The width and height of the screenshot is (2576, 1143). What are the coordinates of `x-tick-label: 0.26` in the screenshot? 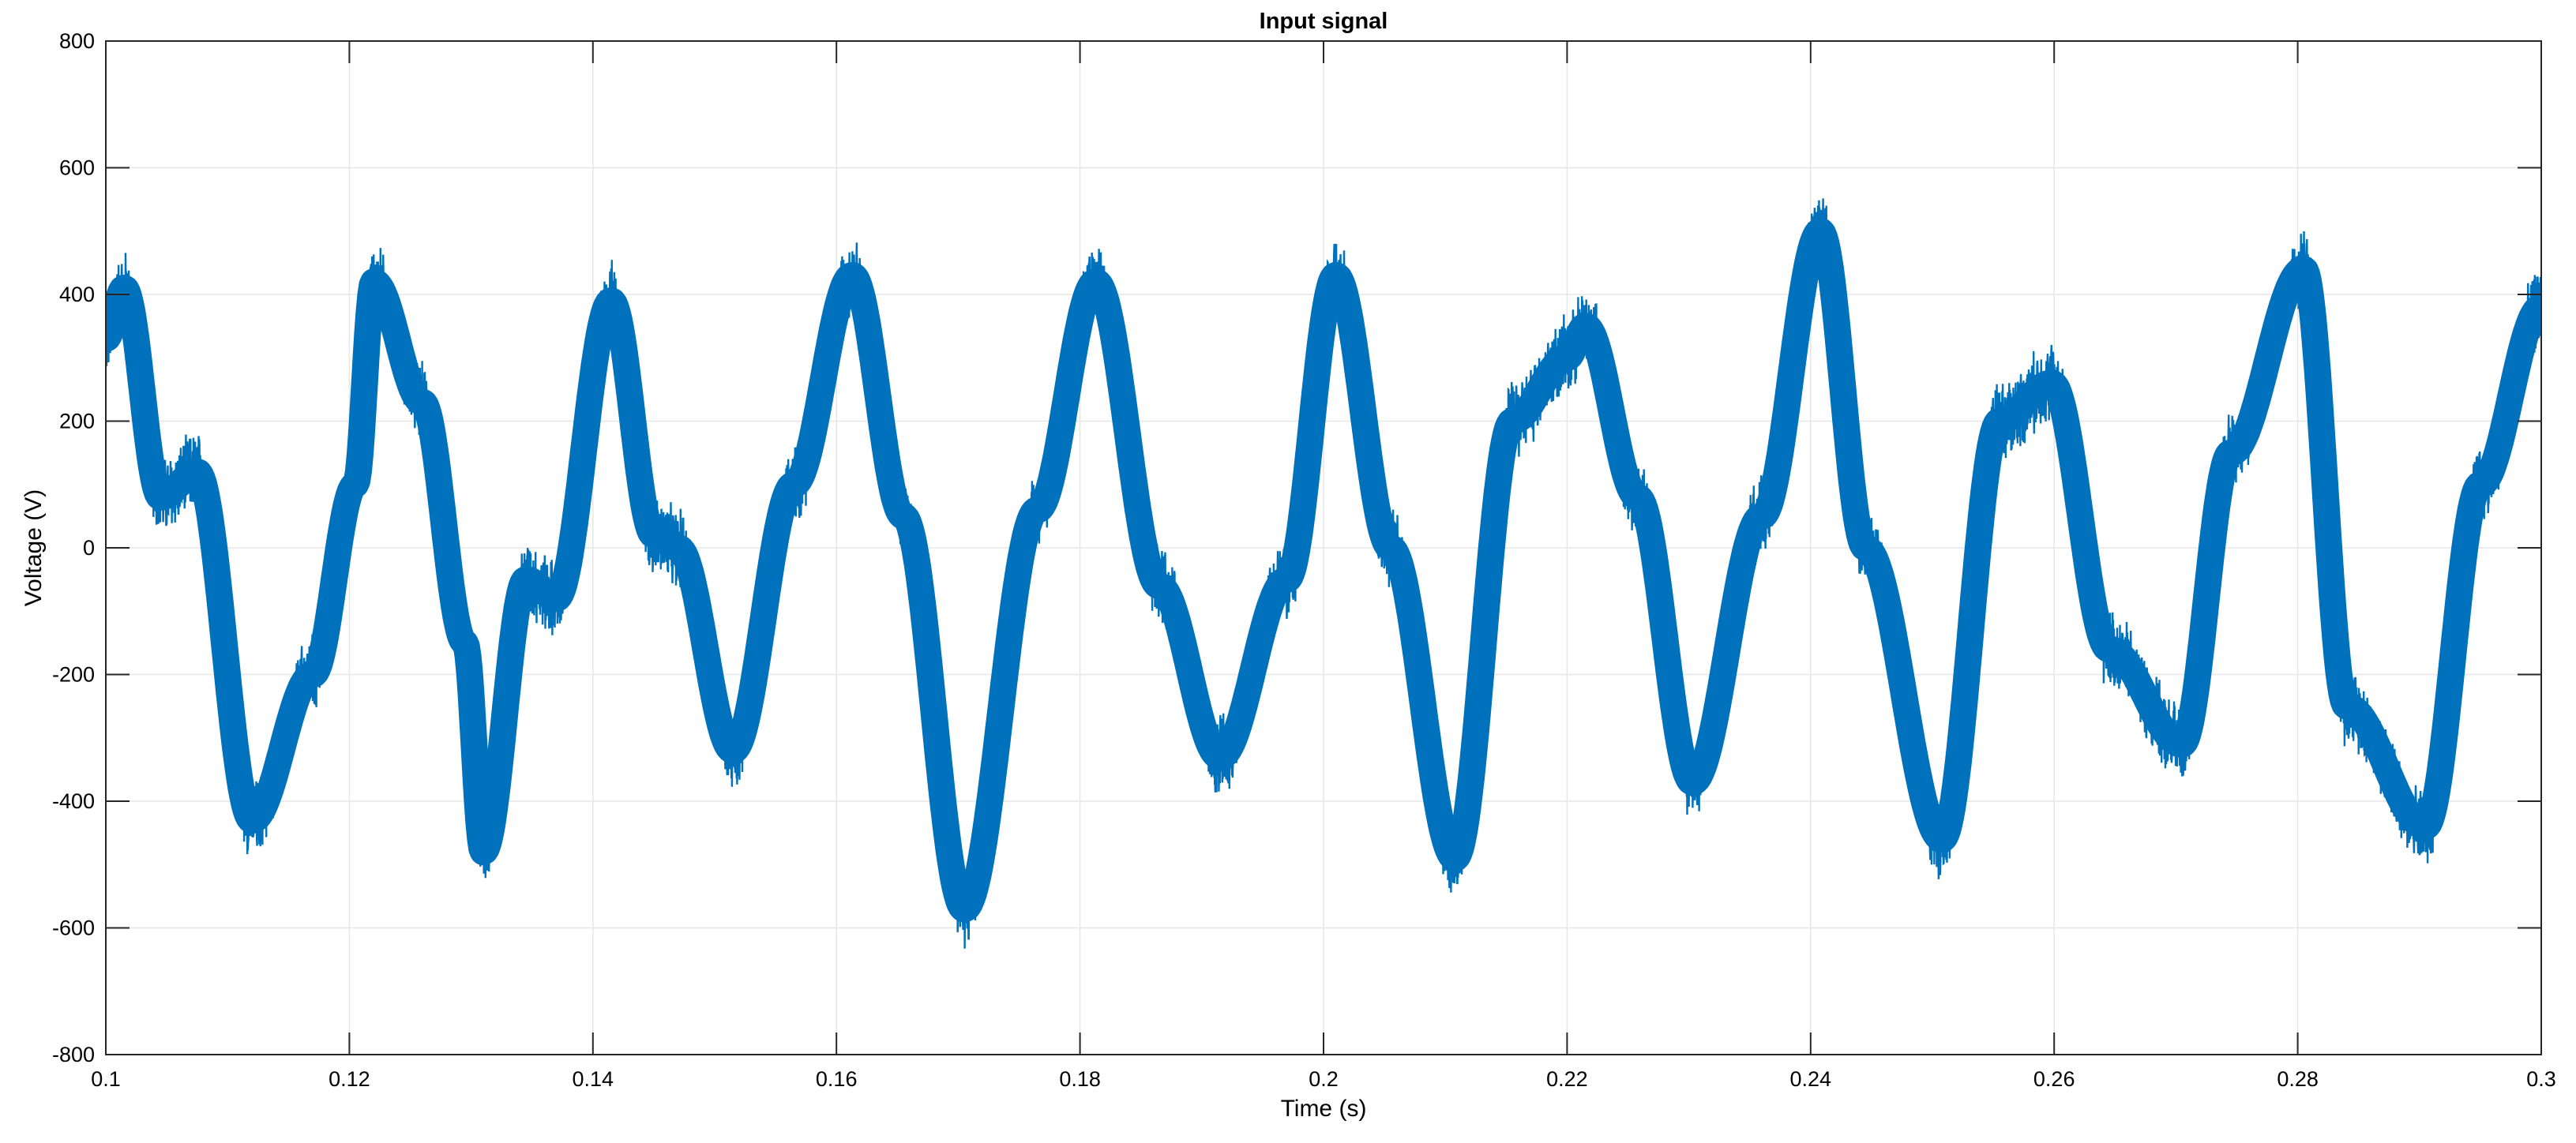 It's located at (2054, 1079).